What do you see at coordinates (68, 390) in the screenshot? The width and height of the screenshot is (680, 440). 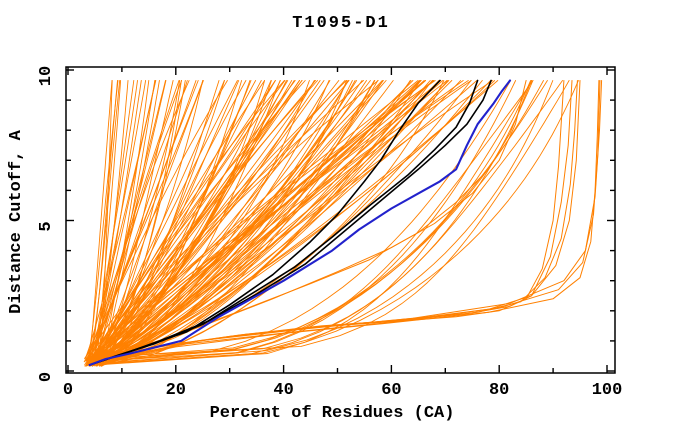 I see `x-tick-label: 0` at bounding box center [68, 390].